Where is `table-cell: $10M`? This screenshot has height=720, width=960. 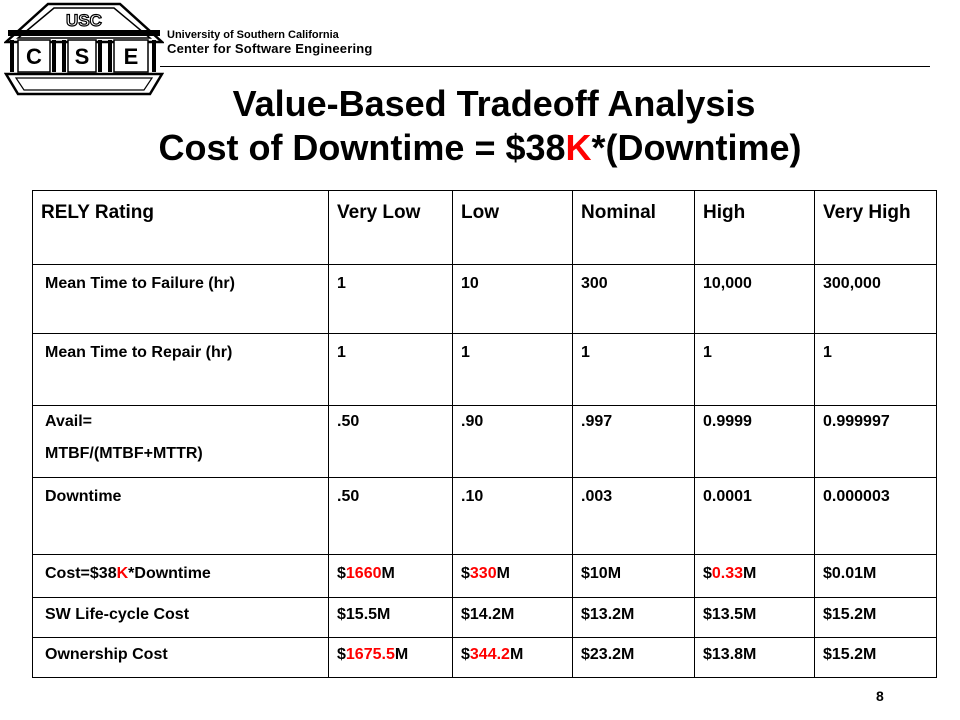
table-cell: $10M is located at coordinates (633, 576).